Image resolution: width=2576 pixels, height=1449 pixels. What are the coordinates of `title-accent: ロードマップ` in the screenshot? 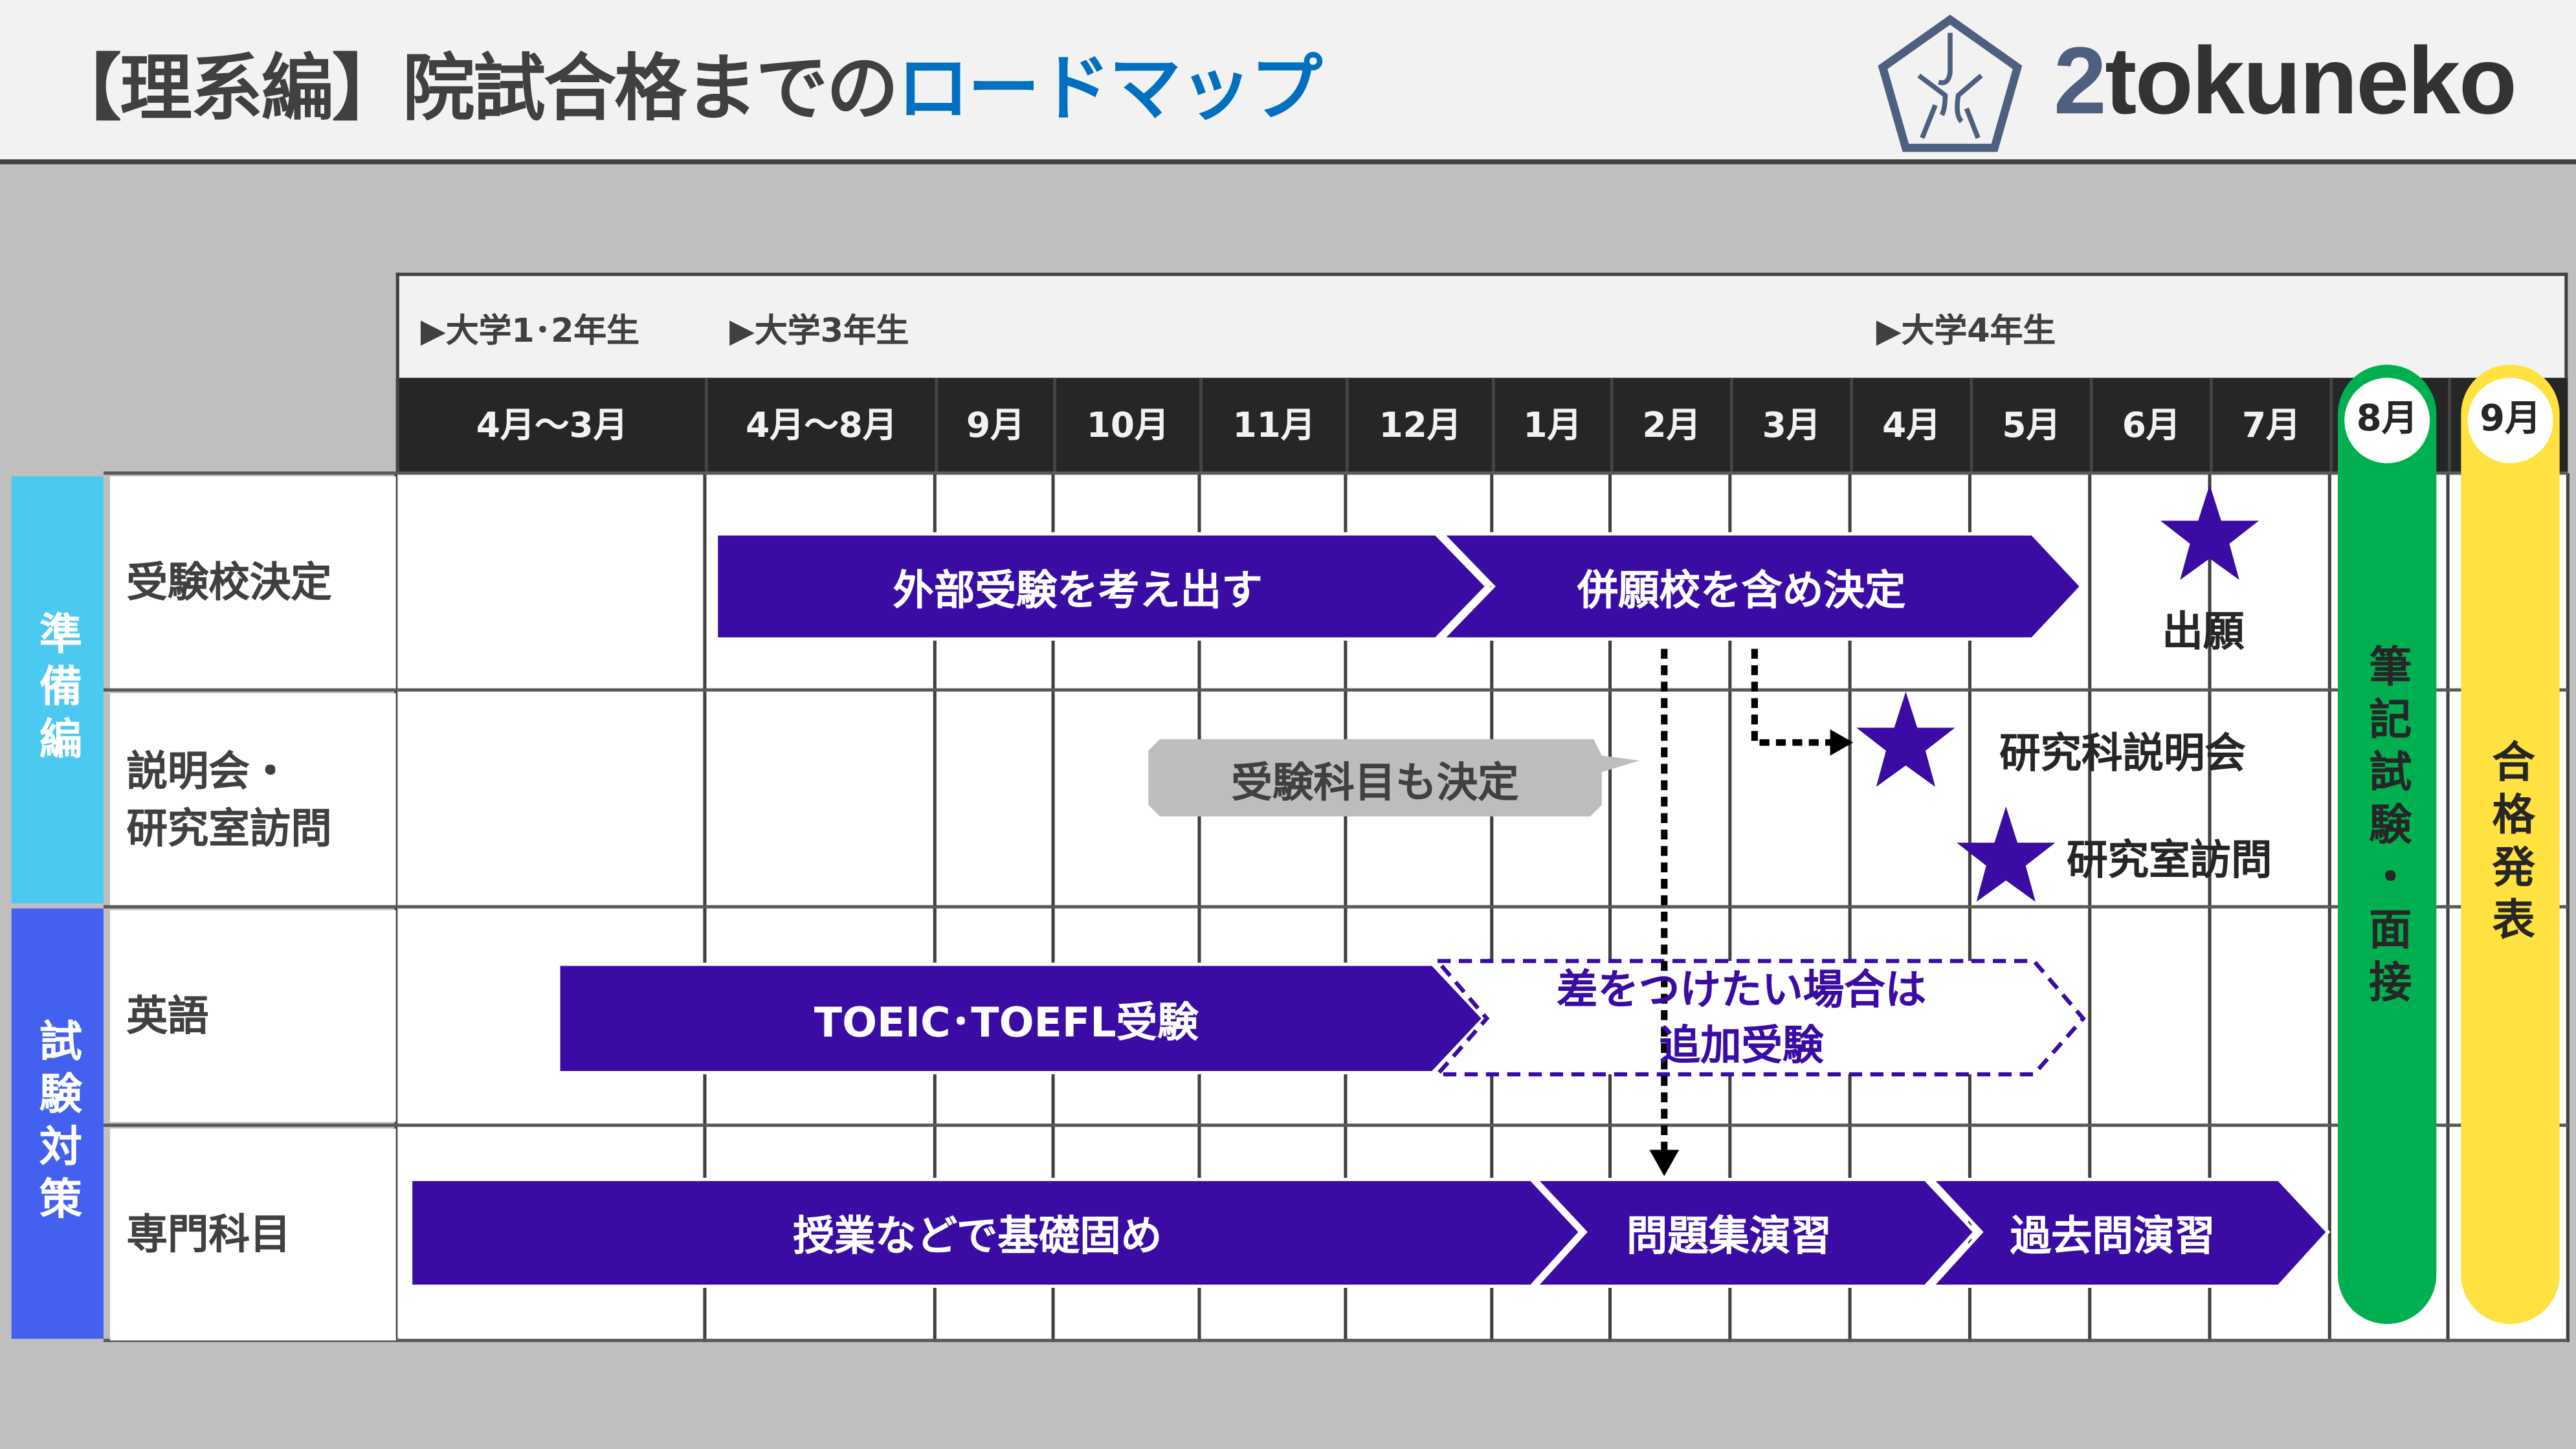 It's located at (1109, 90).